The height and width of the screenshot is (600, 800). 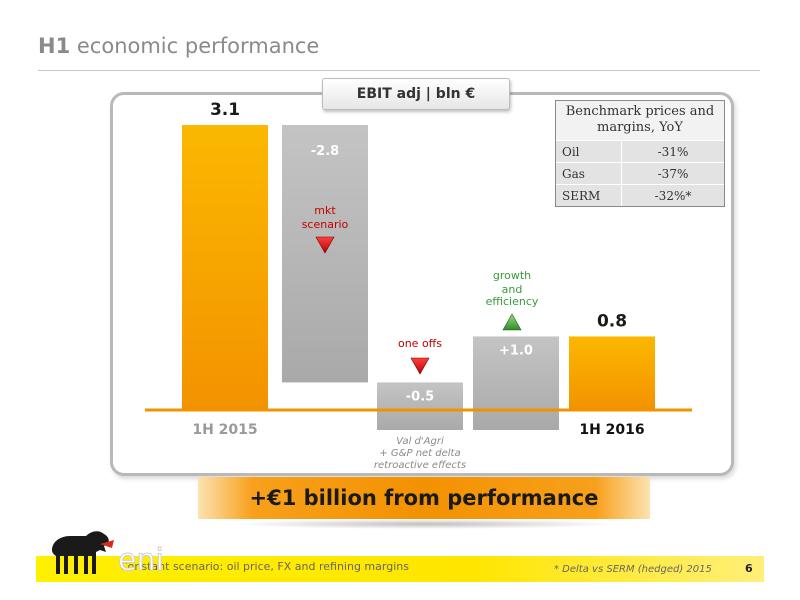 What do you see at coordinates (80, 552) in the screenshot?
I see `six-legged-dog-icon` at bounding box center [80, 552].